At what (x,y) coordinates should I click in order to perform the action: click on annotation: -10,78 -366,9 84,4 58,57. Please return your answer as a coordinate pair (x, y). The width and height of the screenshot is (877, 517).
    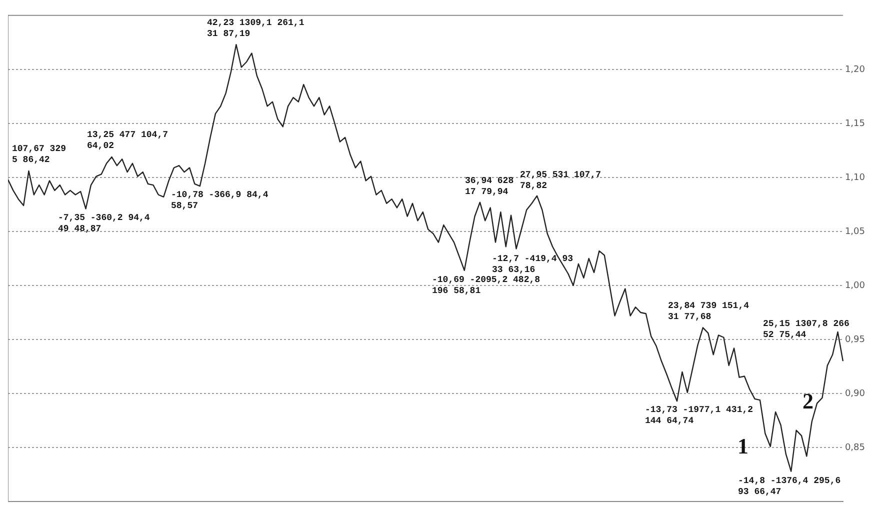
    Looking at the image, I should click on (220, 200).